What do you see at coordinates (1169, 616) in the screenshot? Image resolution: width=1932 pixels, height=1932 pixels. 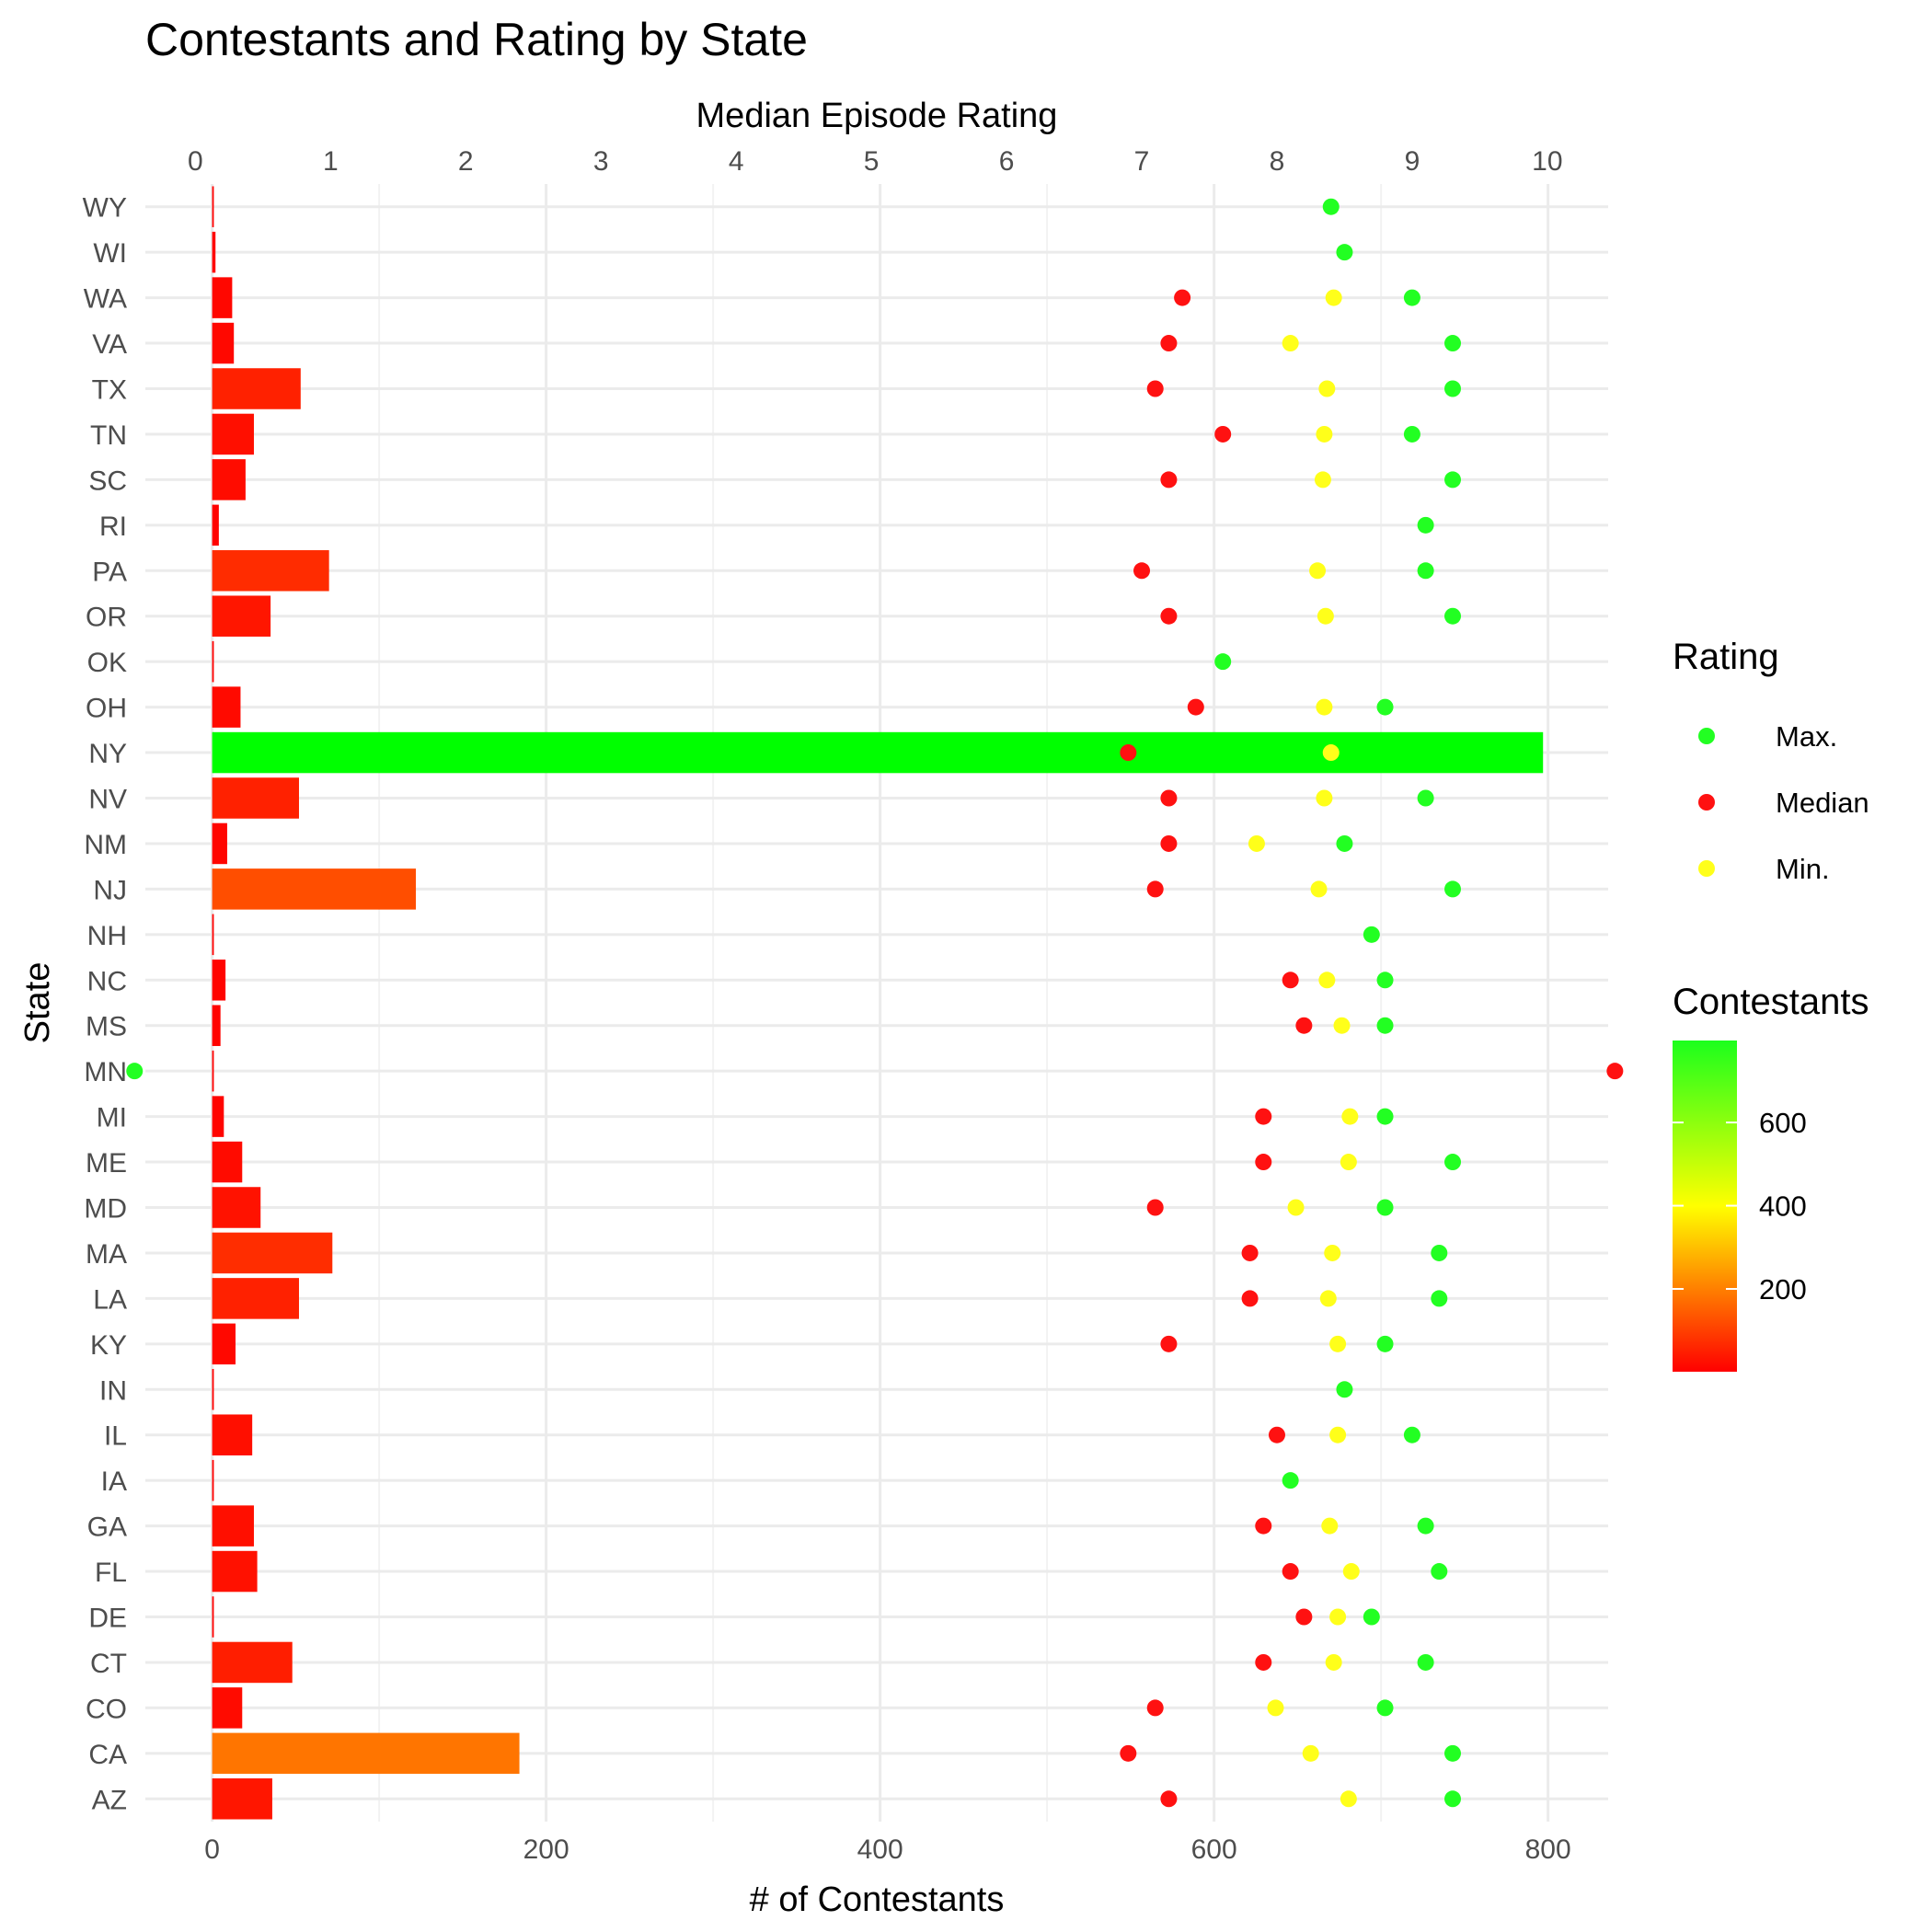 I see `point-median-OR` at bounding box center [1169, 616].